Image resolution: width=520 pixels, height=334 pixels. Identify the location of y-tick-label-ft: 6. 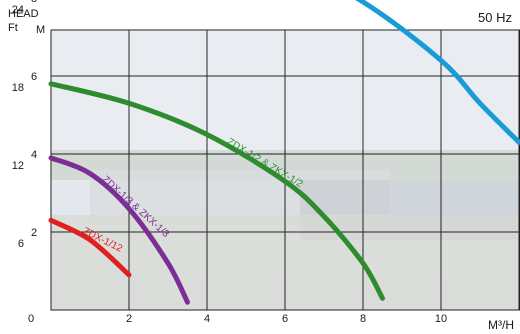
(21, 244).